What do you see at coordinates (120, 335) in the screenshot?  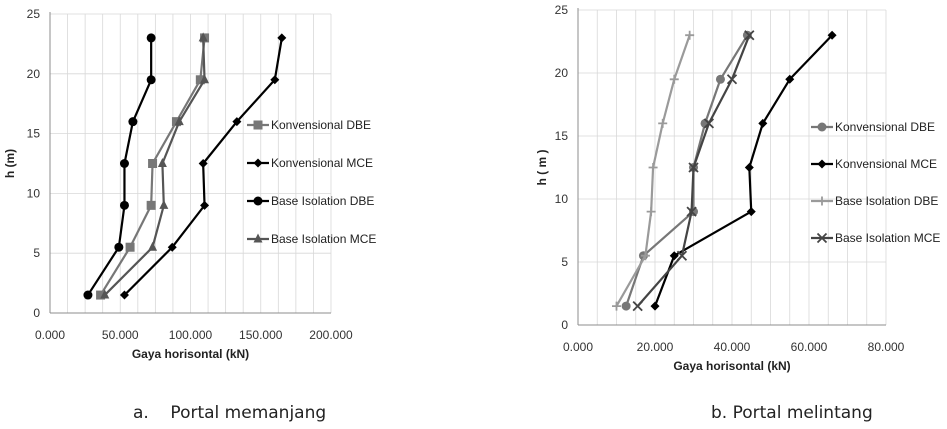 I see `x-tick-label: 50.000` at bounding box center [120, 335].